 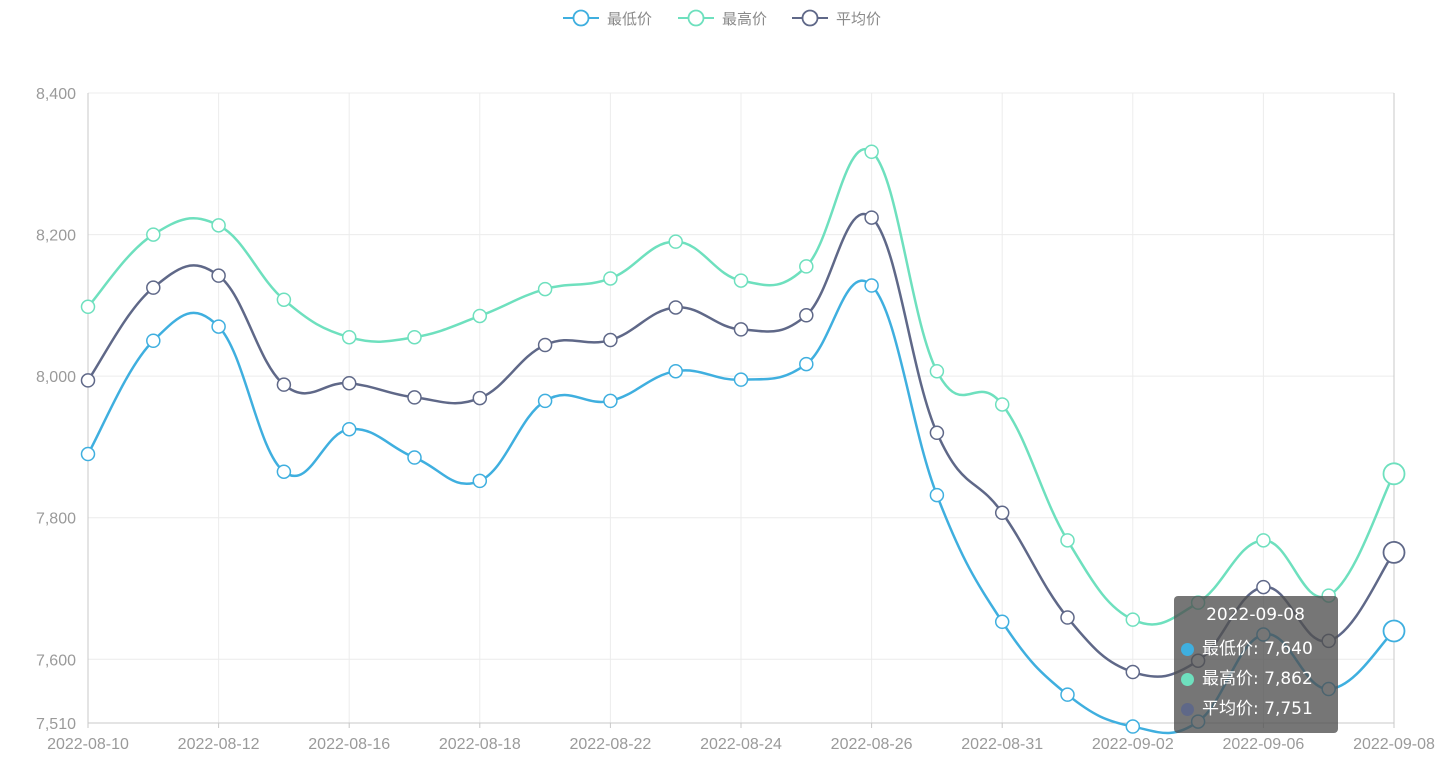 I want to click on y-tick-label: 8,000, so click(x=56, y=377).